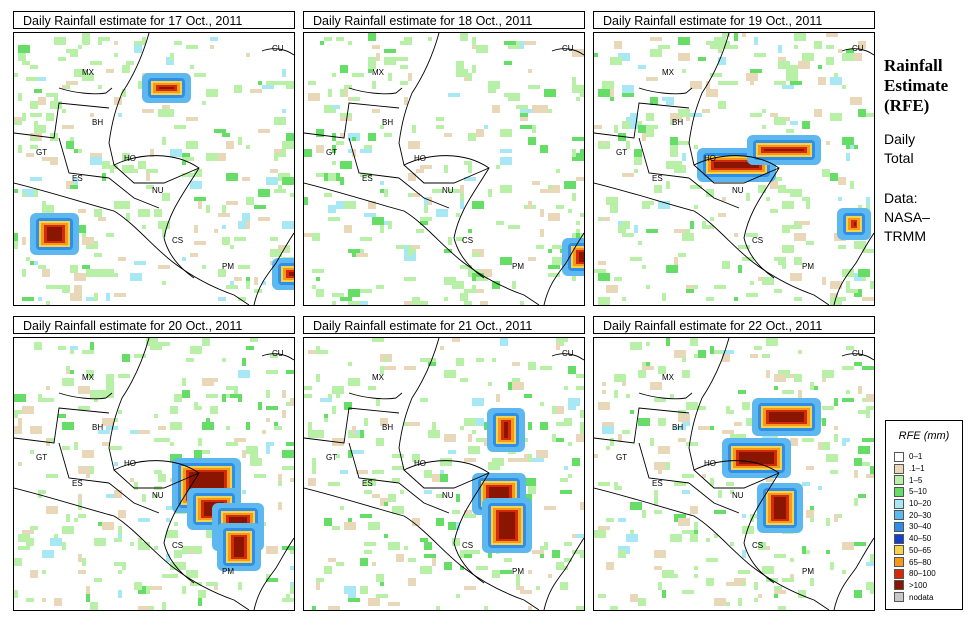  I want to click on country-label: PM, so click(808, 266).